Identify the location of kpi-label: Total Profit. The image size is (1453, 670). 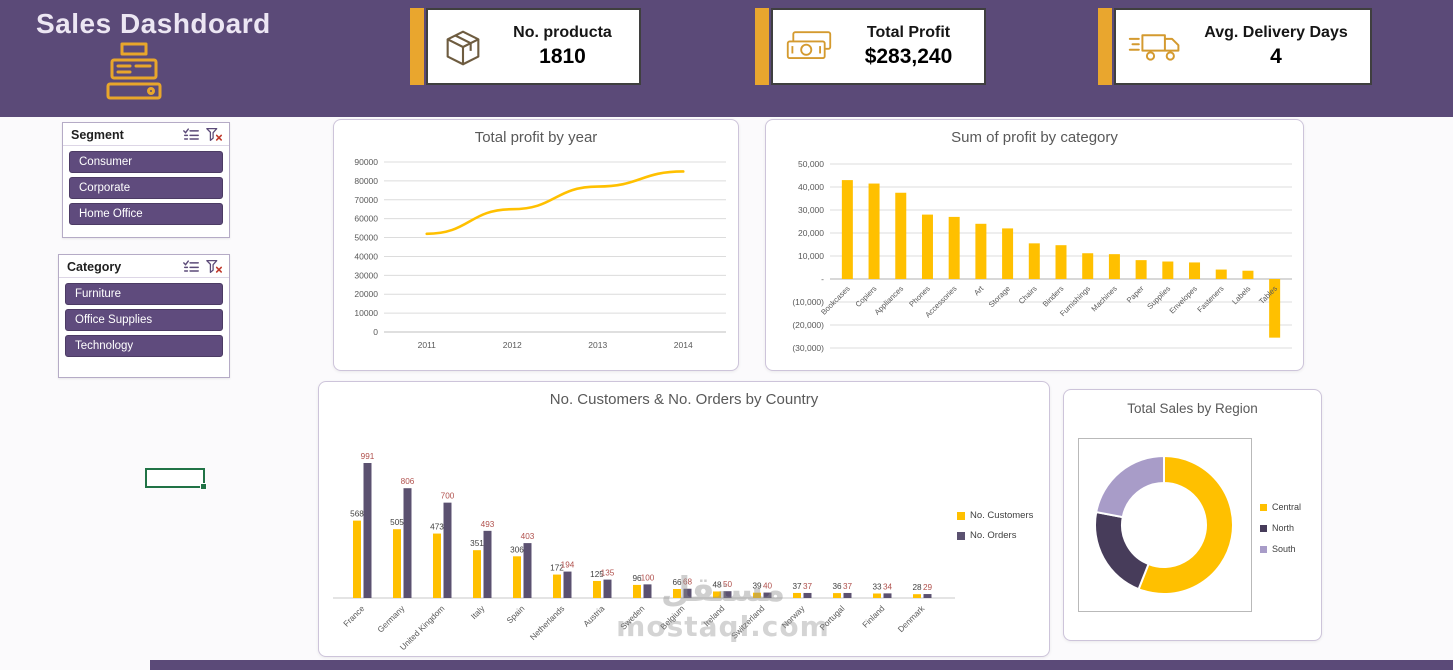
(908, 32).